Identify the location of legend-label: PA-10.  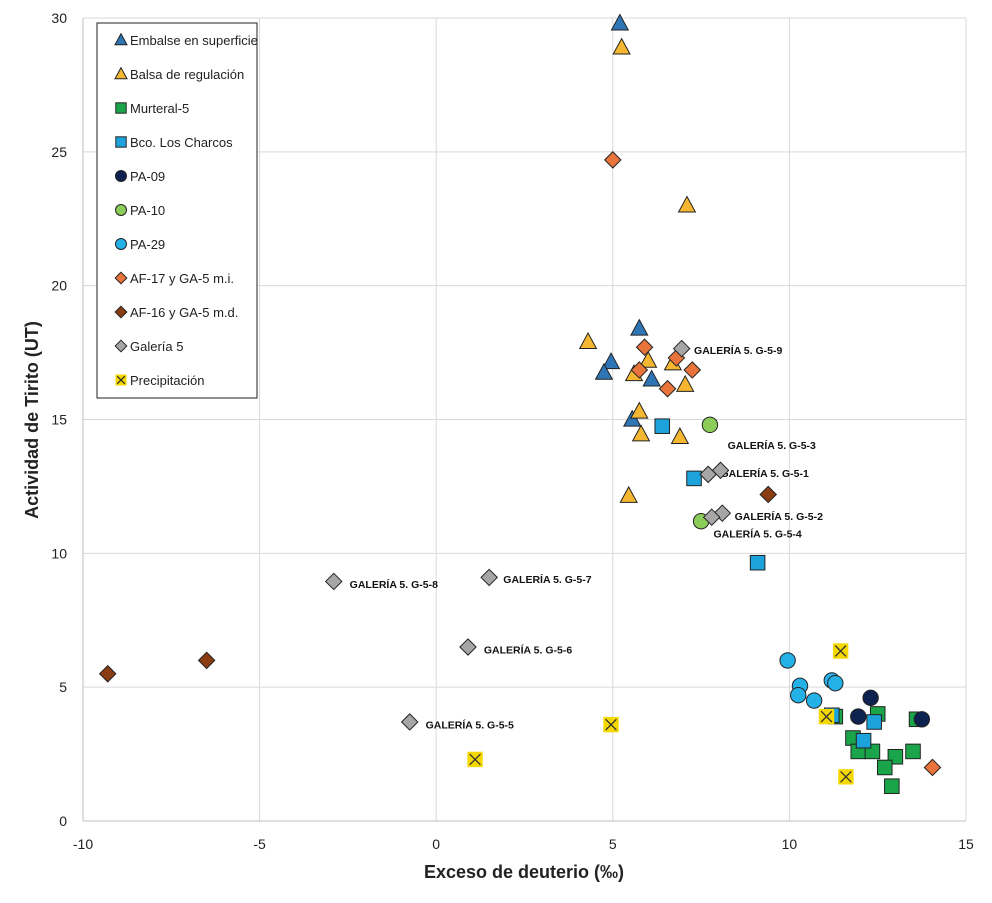
(147, 210).